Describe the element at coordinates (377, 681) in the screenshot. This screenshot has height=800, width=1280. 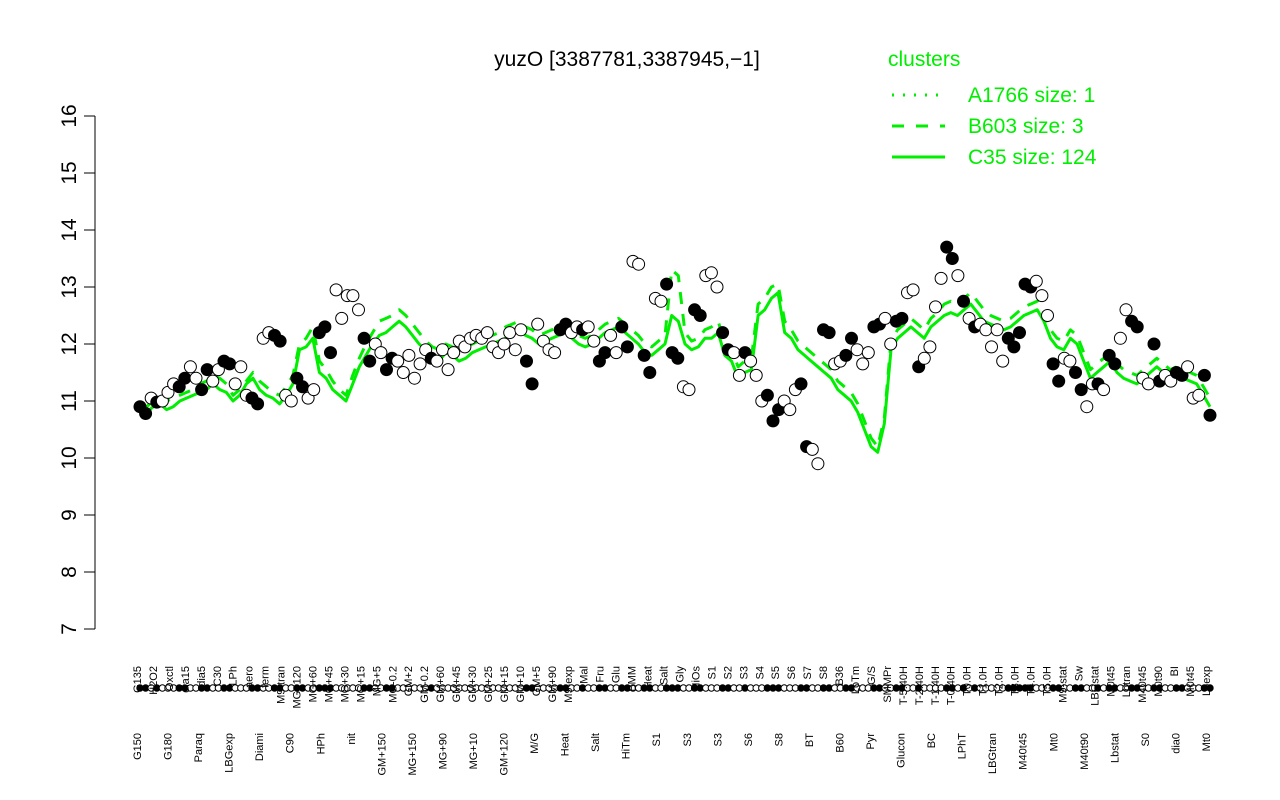
I see `x-tick-label: MG+5` at that location.